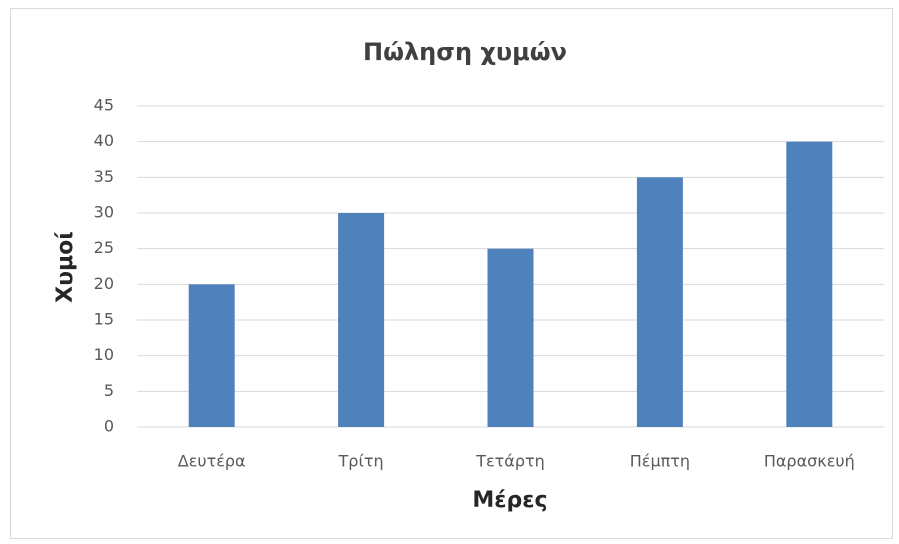  I want to click on y-tick-label: 20, so click(104, 283).